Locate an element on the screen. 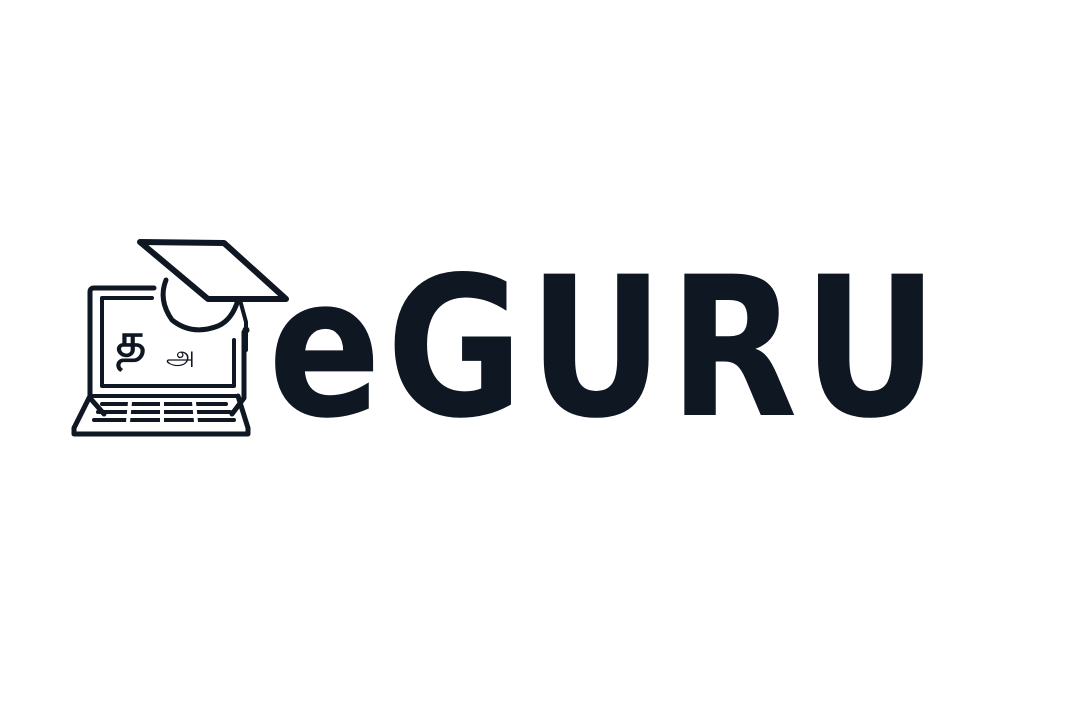  logo-mark: த அ is located at coordinates (180, 338).